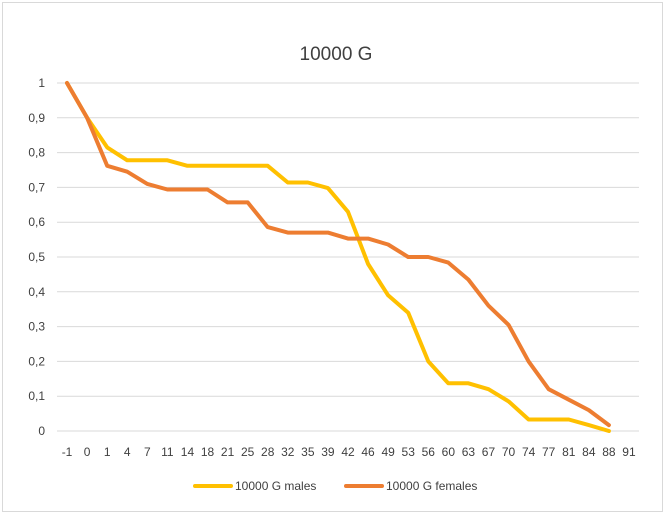  What do you see at coordinates (36, 118) in the screenshot?
I see `y-tick-label: 0,9` at bounding box center [36, 118].